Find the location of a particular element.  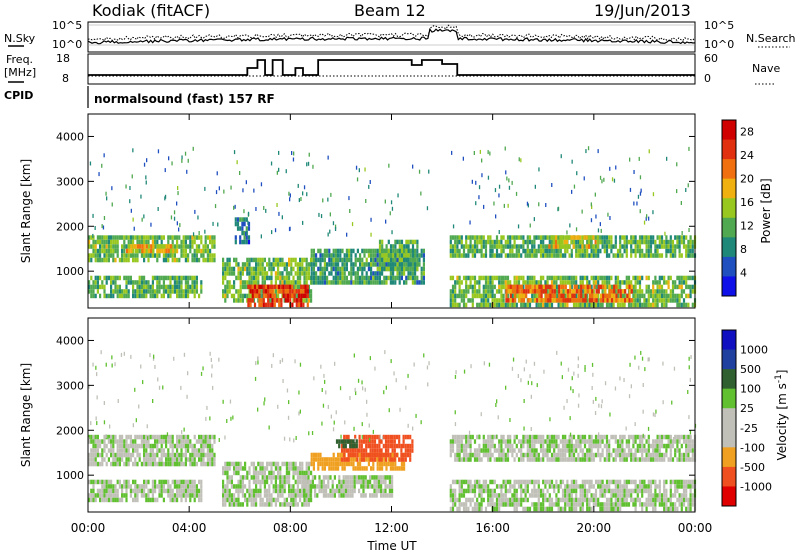

freq-panel-frame is located at coordinates (391, 69).